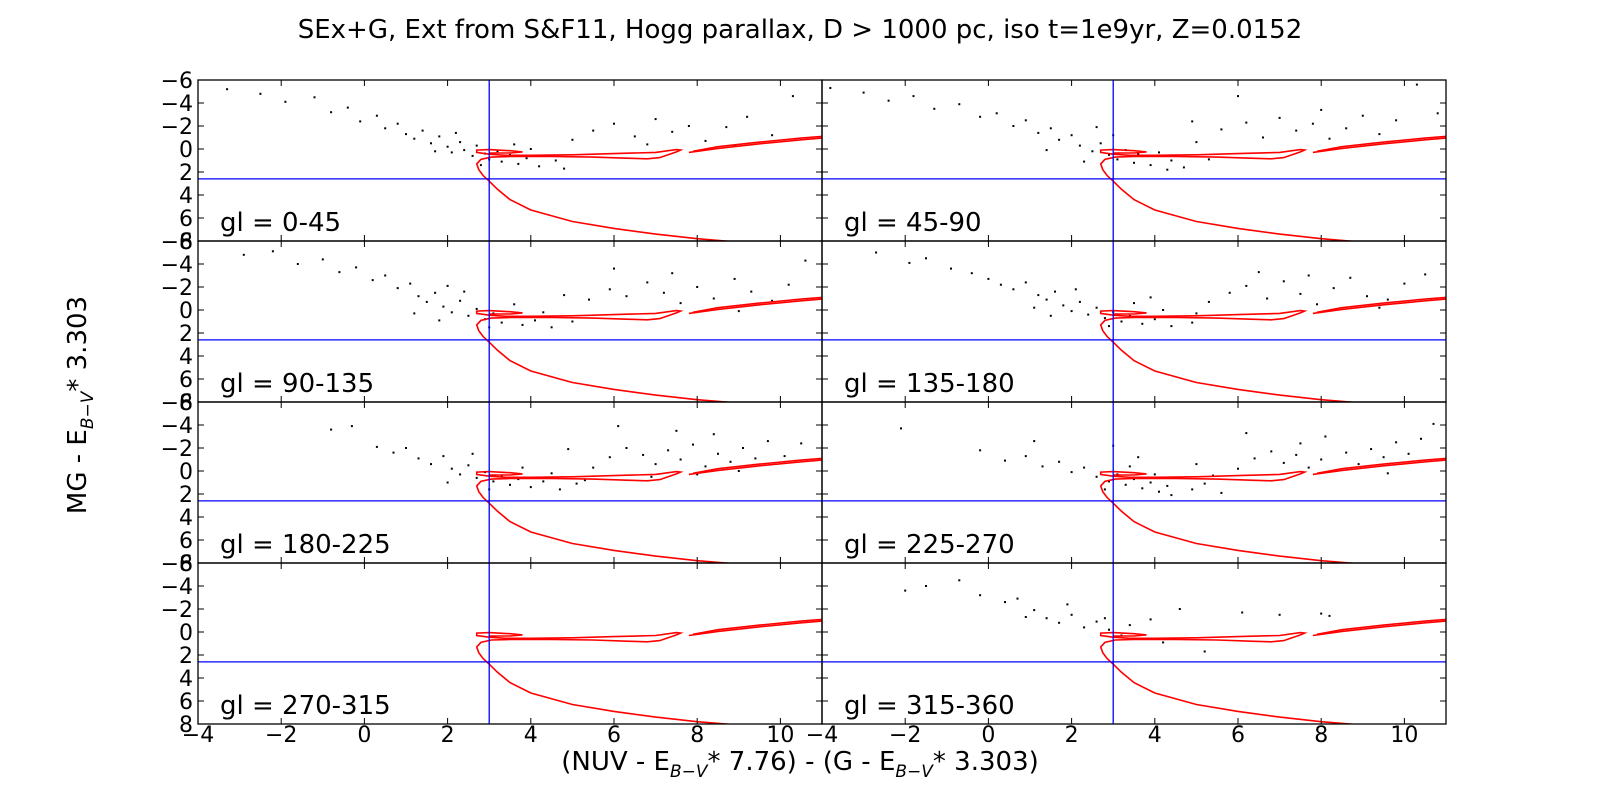  I want to click on x-tick-label: −2, so click(281, 735).